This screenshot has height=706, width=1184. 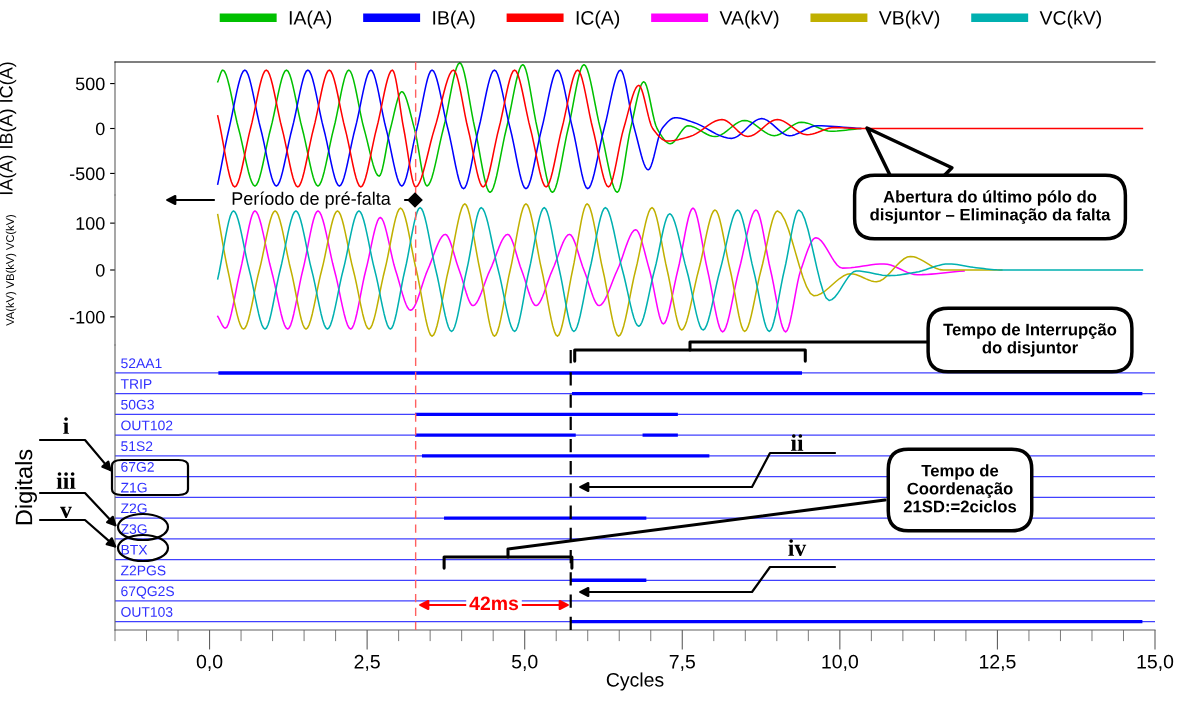 I want to click on y-tick-label: 50G3, so click(x=137, y=404).